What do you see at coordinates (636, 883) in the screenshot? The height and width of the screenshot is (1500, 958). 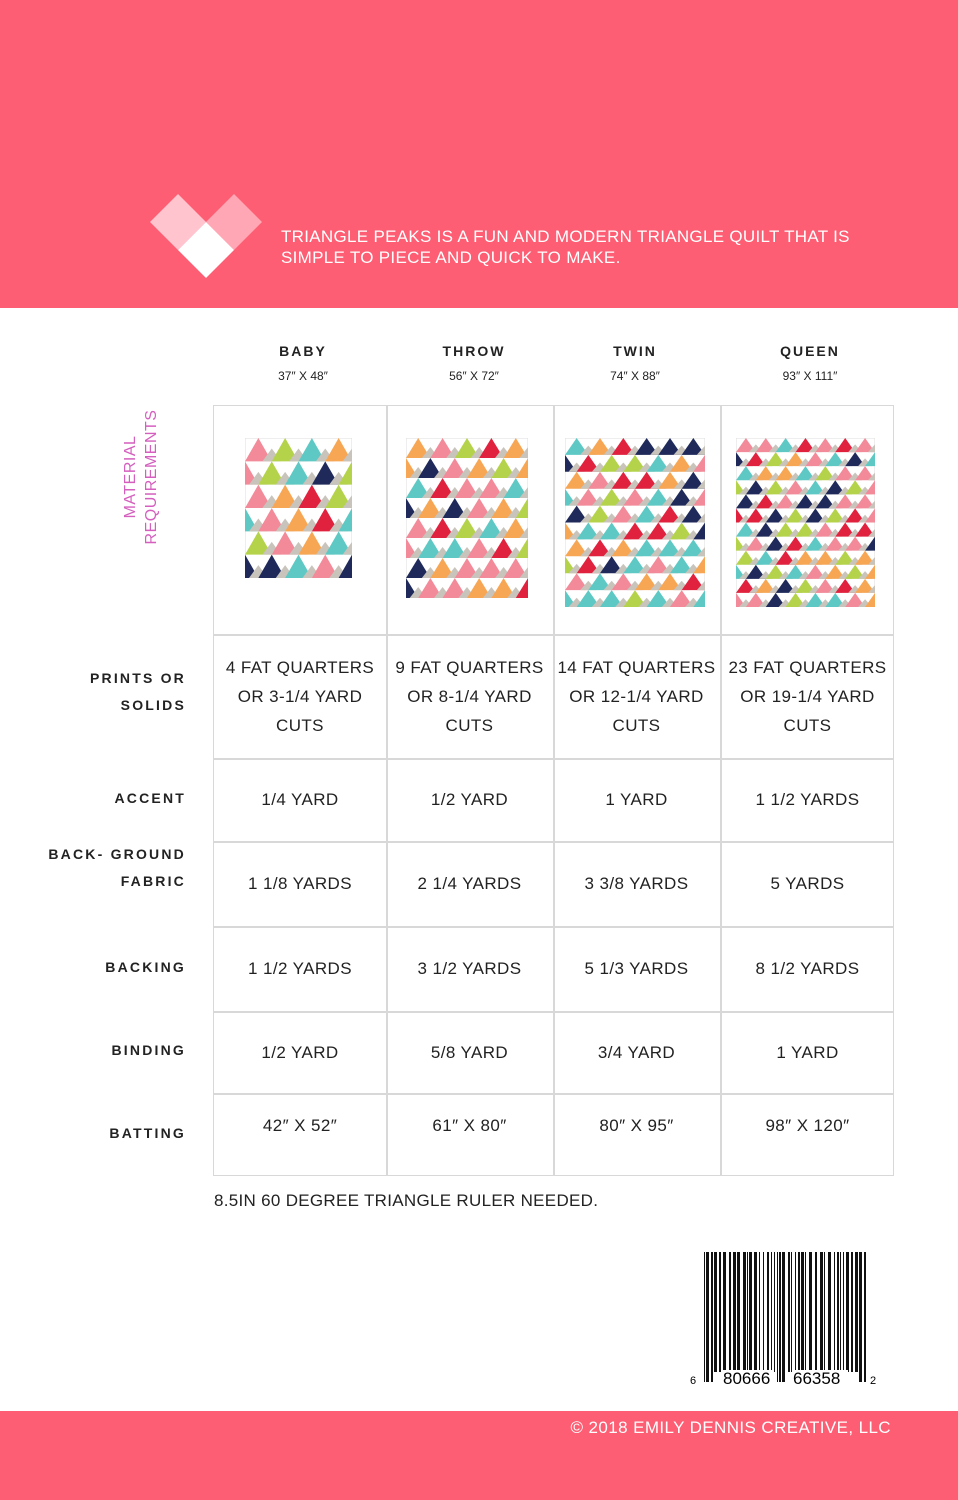 I see `table-cell: 3 3/8 YARDS` at bounding box center [636, 883].